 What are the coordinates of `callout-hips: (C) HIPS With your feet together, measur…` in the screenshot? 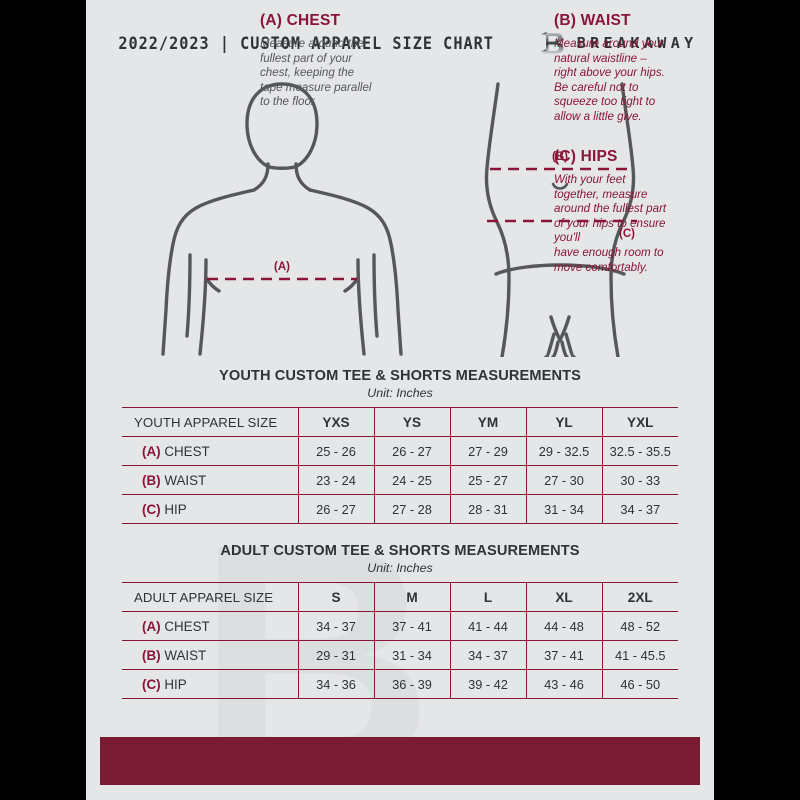 It's located at (629, 211).